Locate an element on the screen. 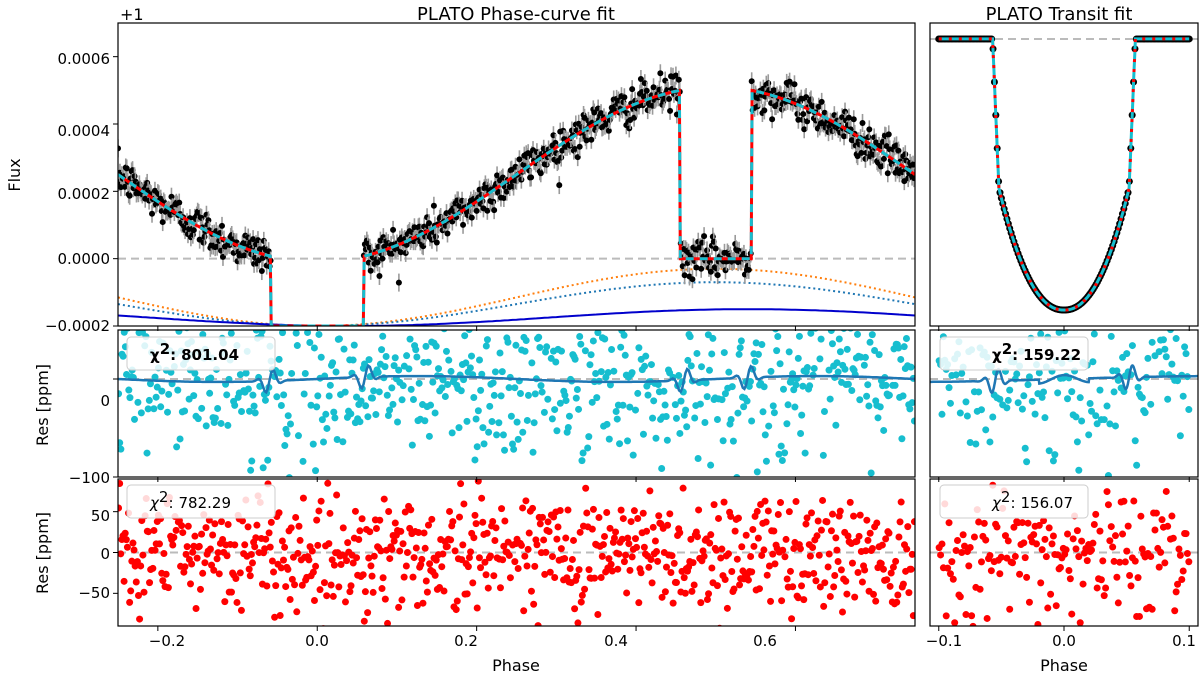  res2-tick-m50: −50 is located at coordinates (94, 593).